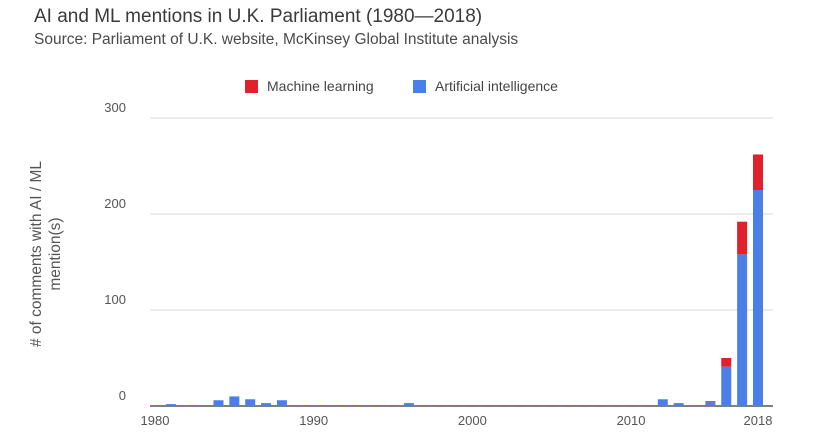 This screenshot has width=816, height=438. Describe the element at coordinates (496, 86) in the screenshot. I see `legend-label-artificial-intelligence: Artificial intelligence` at that location.